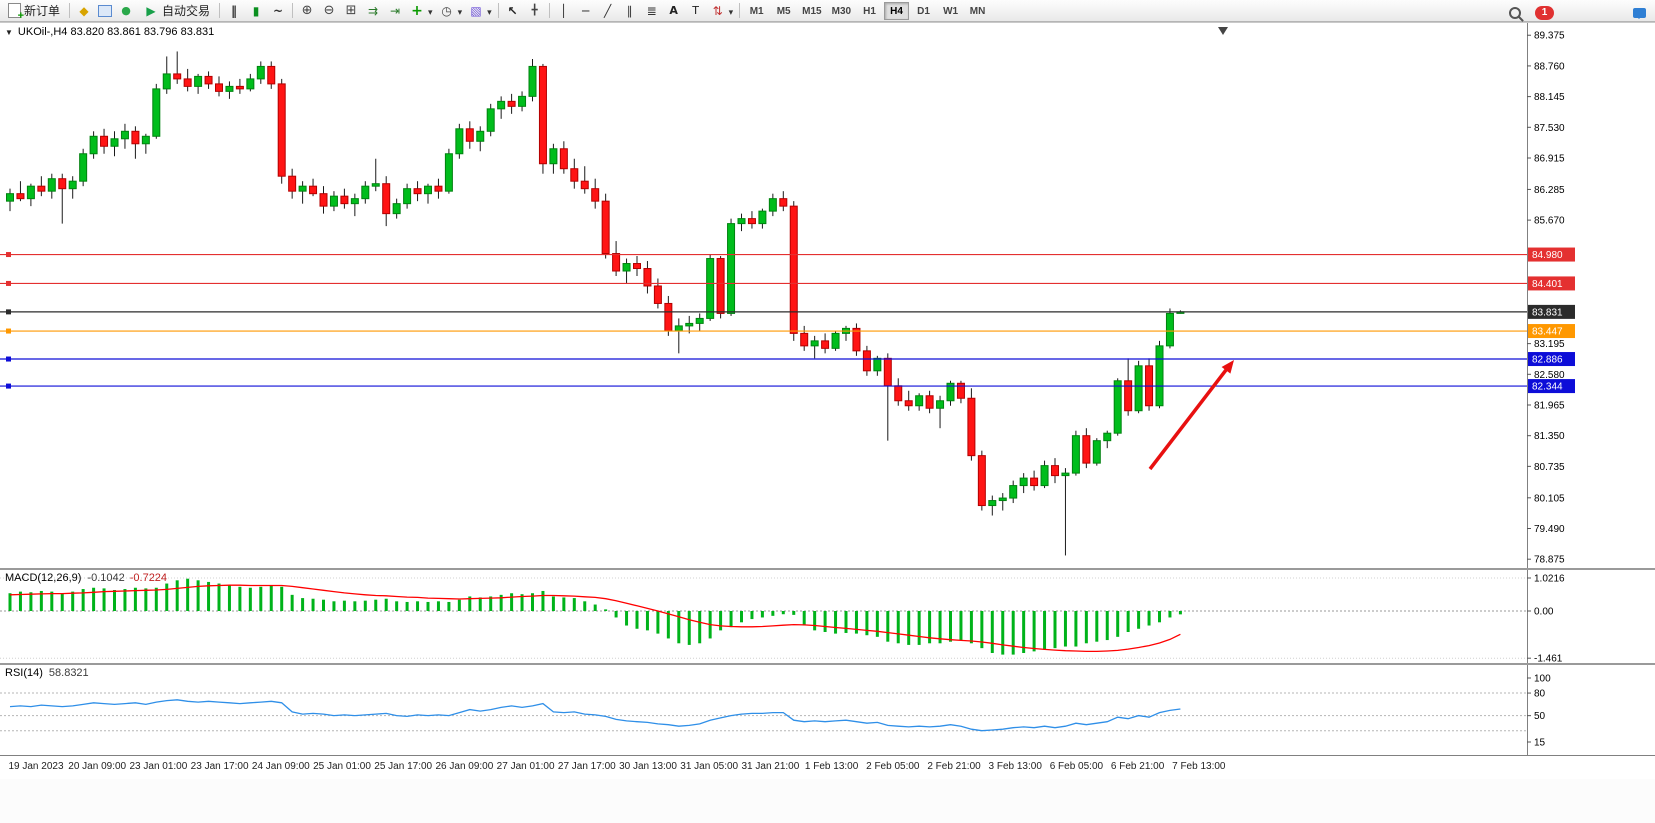 Image resolution: width=1655 pixels, height=823 pixels. What do you see at coordinates (480, 11) in the screenshot?
I see `templates-button` at bounding box center [480, 11].